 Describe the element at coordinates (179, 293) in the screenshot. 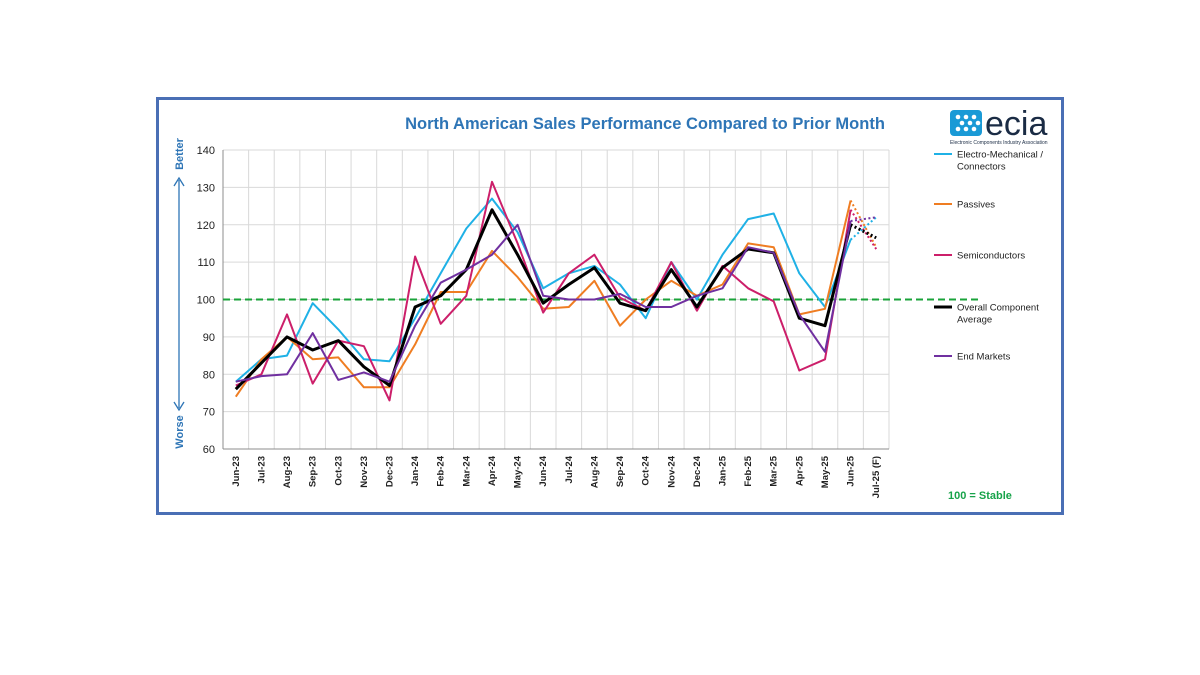

I see `better-worse-indicator: Better Worse` at that location.